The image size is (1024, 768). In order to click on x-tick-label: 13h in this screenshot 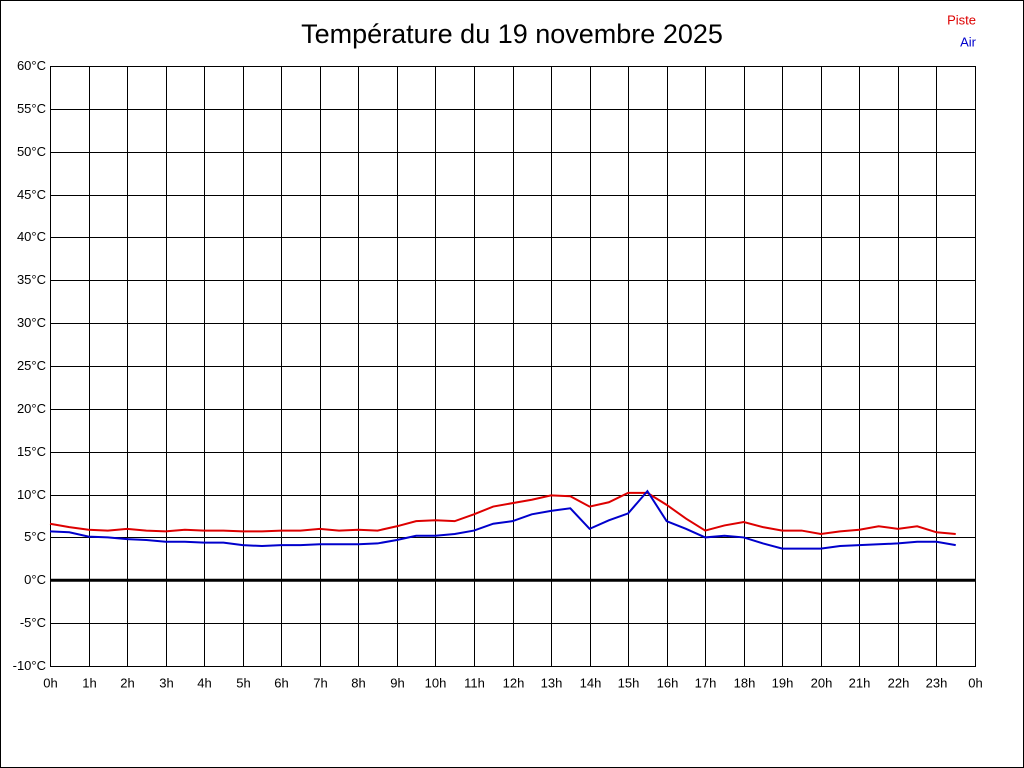, I will do `click(552, 682)`.